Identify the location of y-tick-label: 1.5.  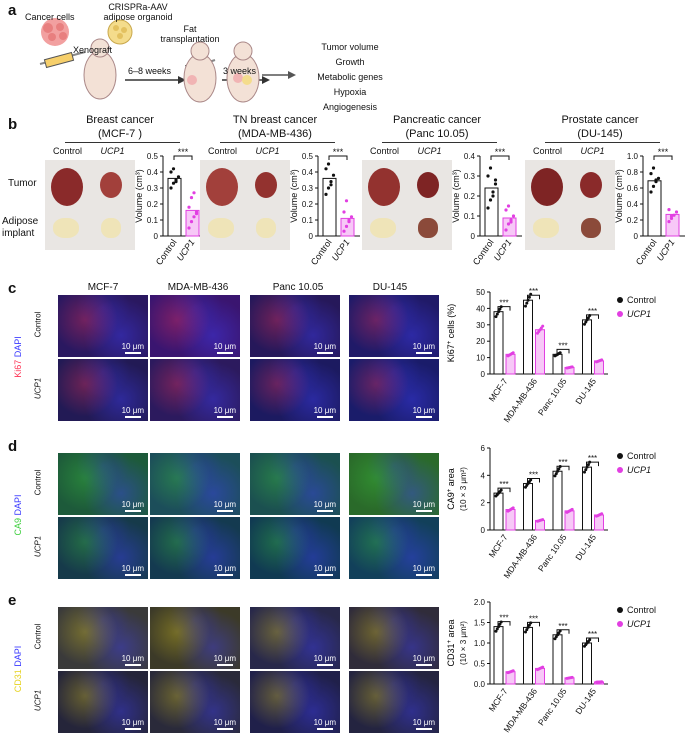
(480, 623).